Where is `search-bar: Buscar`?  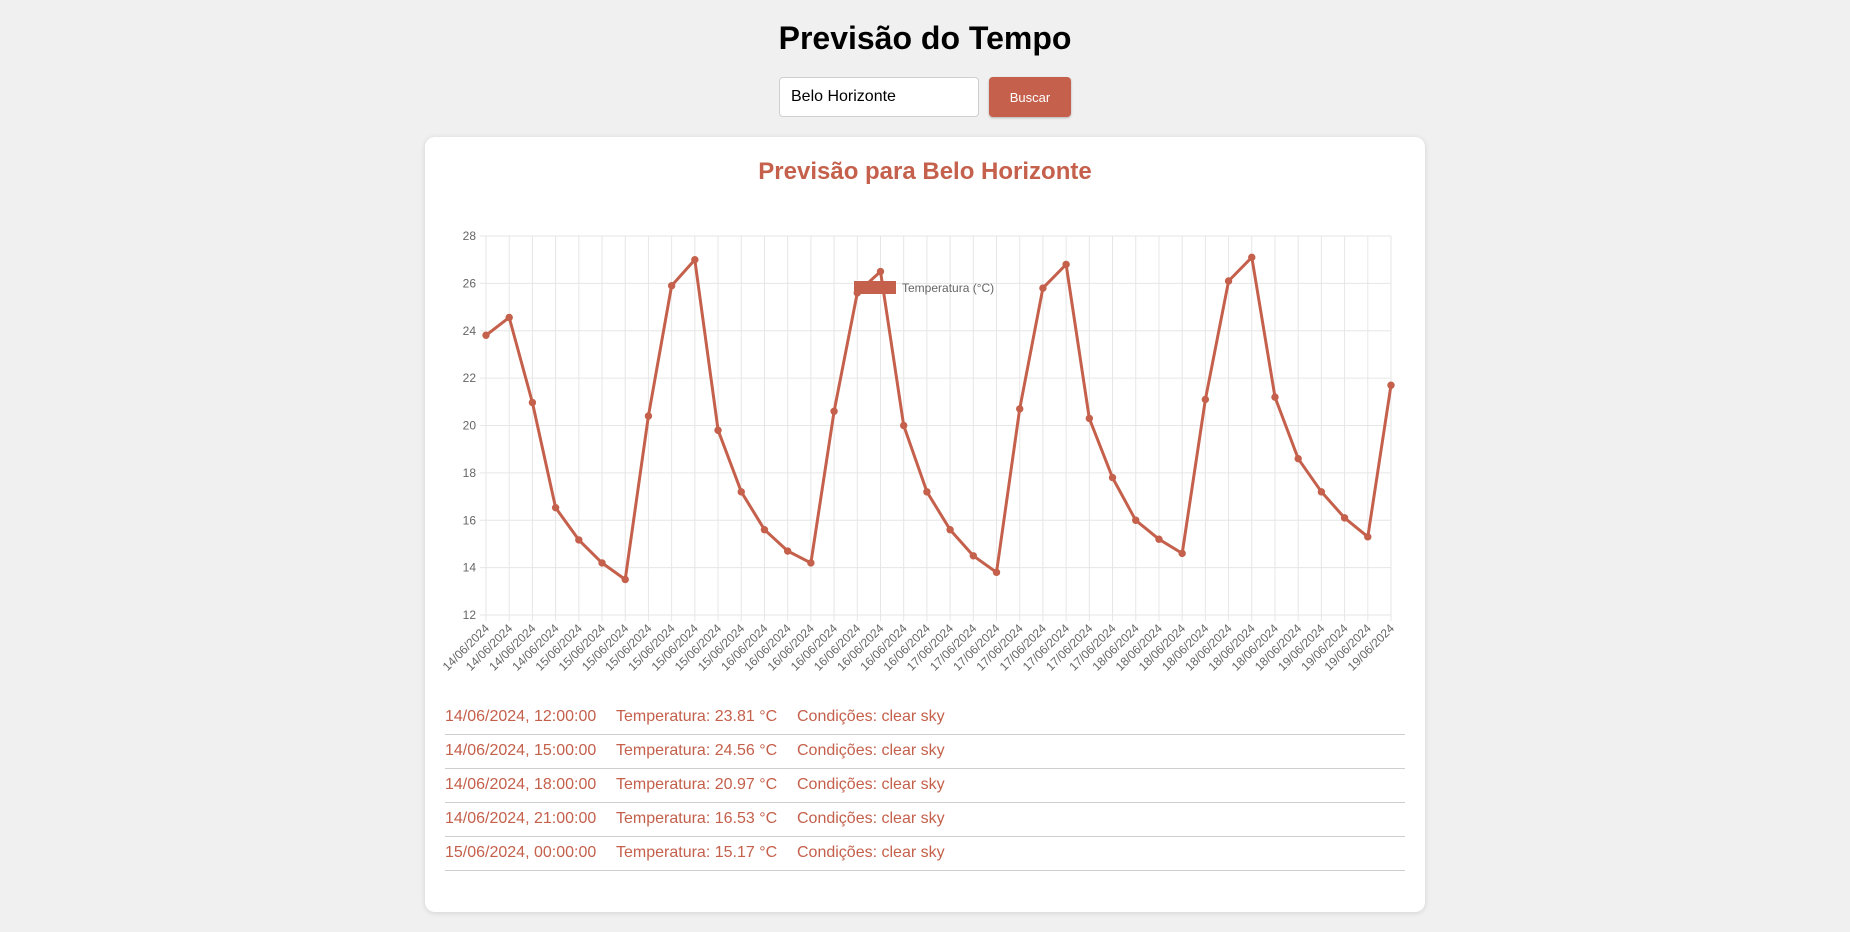 search-bar: Buscar is located at coordinates (925, 97).